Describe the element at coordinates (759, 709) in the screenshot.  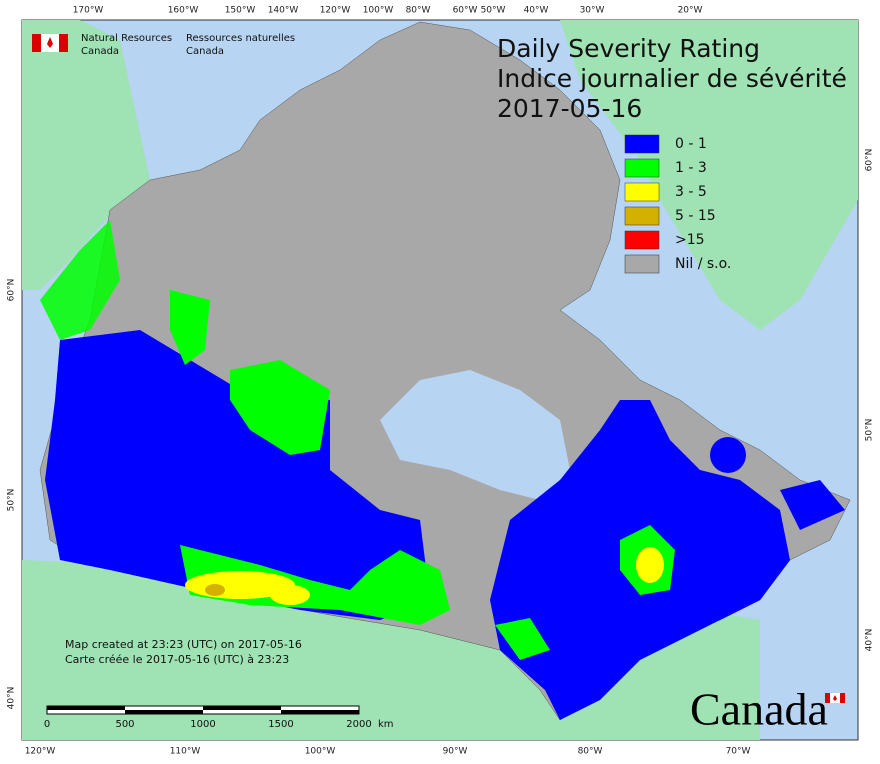
I see `canada-wordmark: Canada` at that location.